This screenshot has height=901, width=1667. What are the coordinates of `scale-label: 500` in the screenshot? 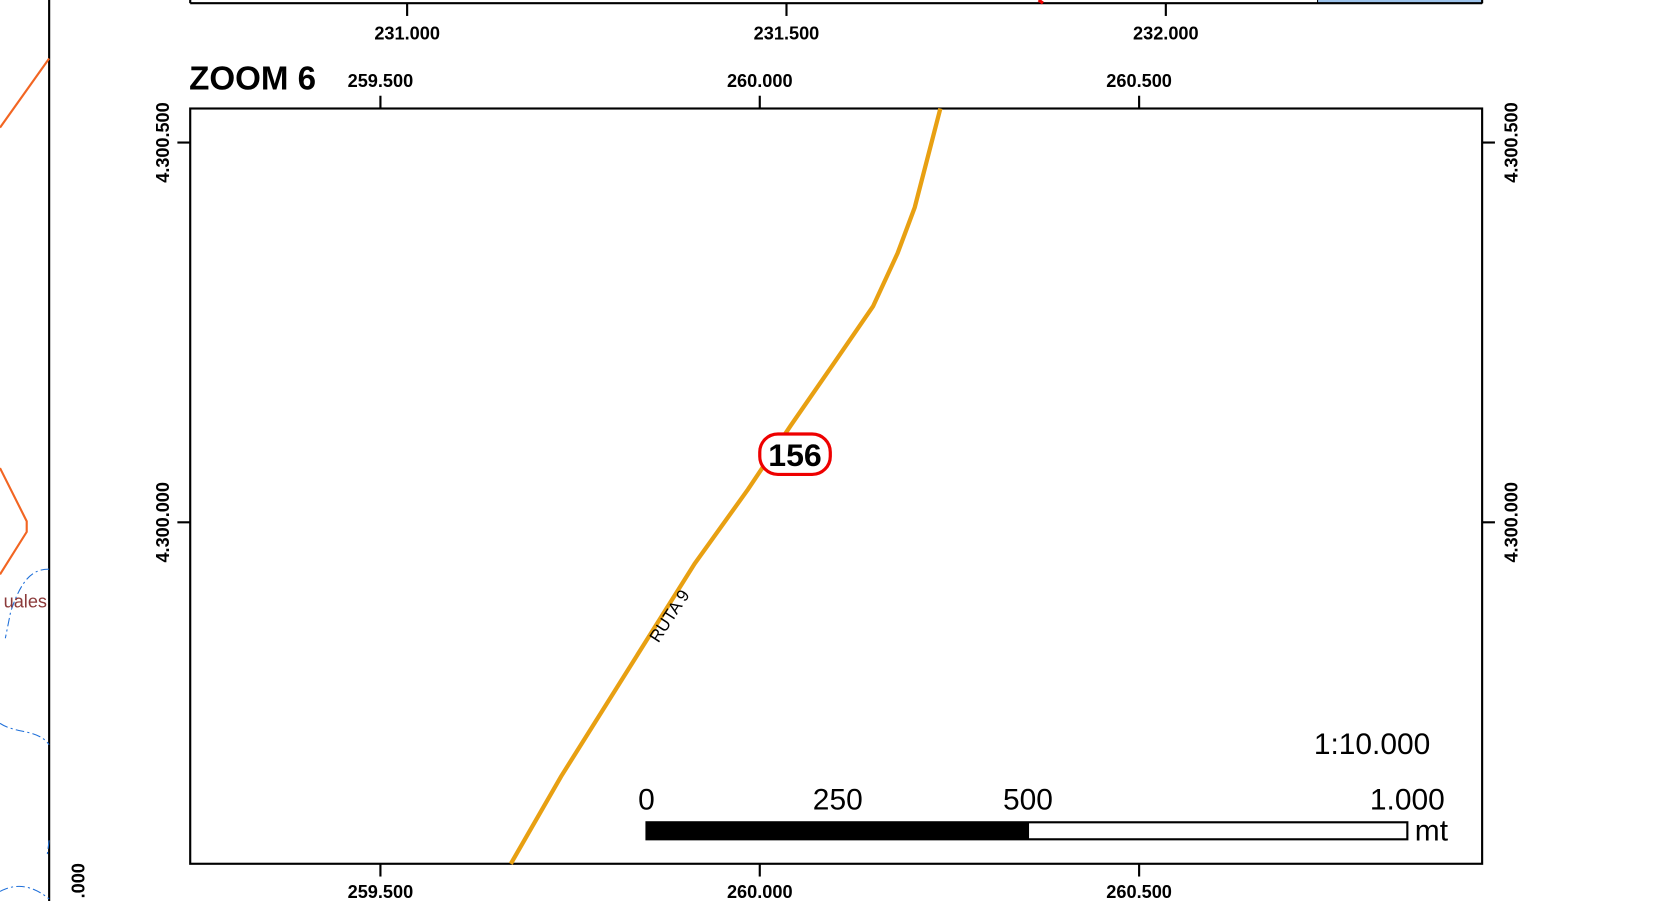 It's located at (1028, 800).